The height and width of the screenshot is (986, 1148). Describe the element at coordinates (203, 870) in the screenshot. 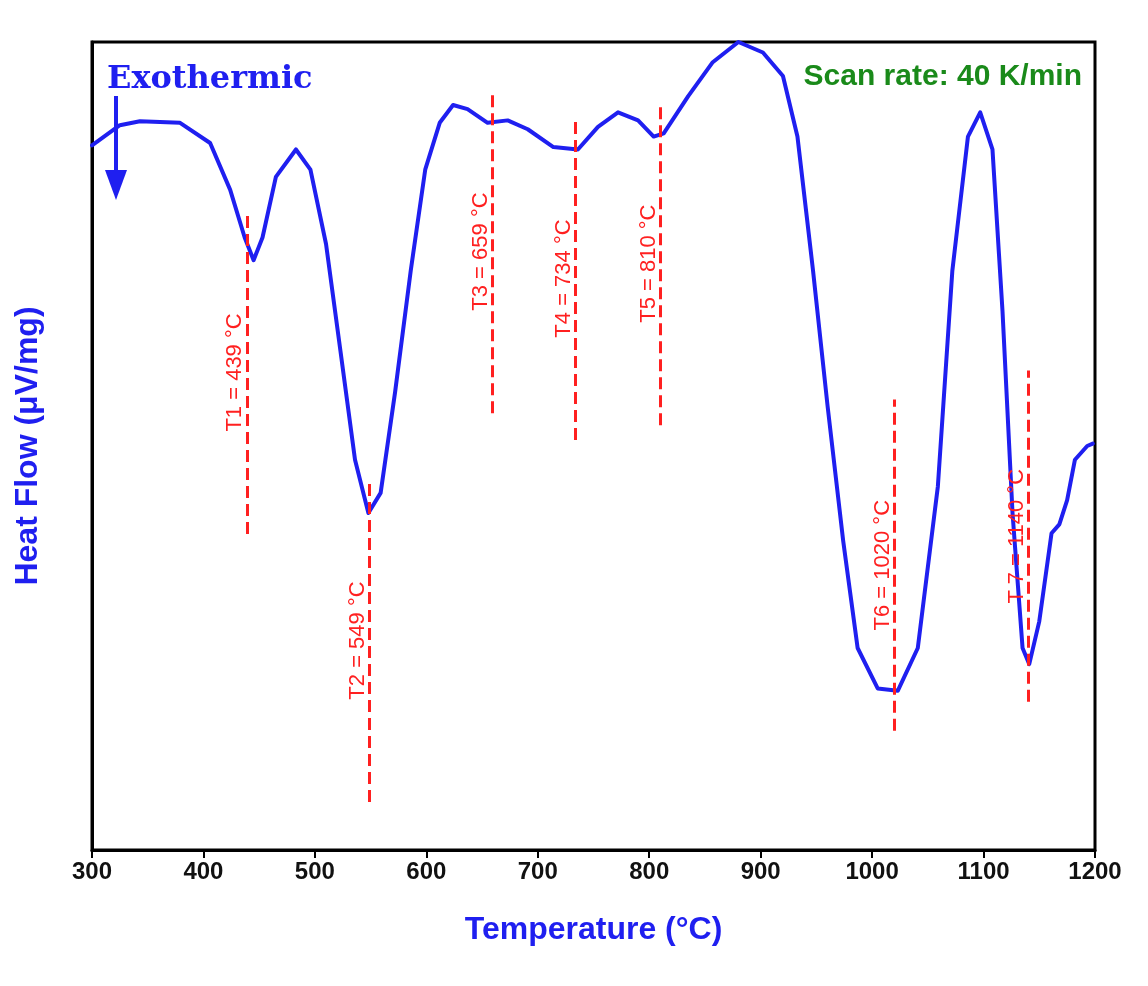

I see `x-tick-label: 400` at that location.